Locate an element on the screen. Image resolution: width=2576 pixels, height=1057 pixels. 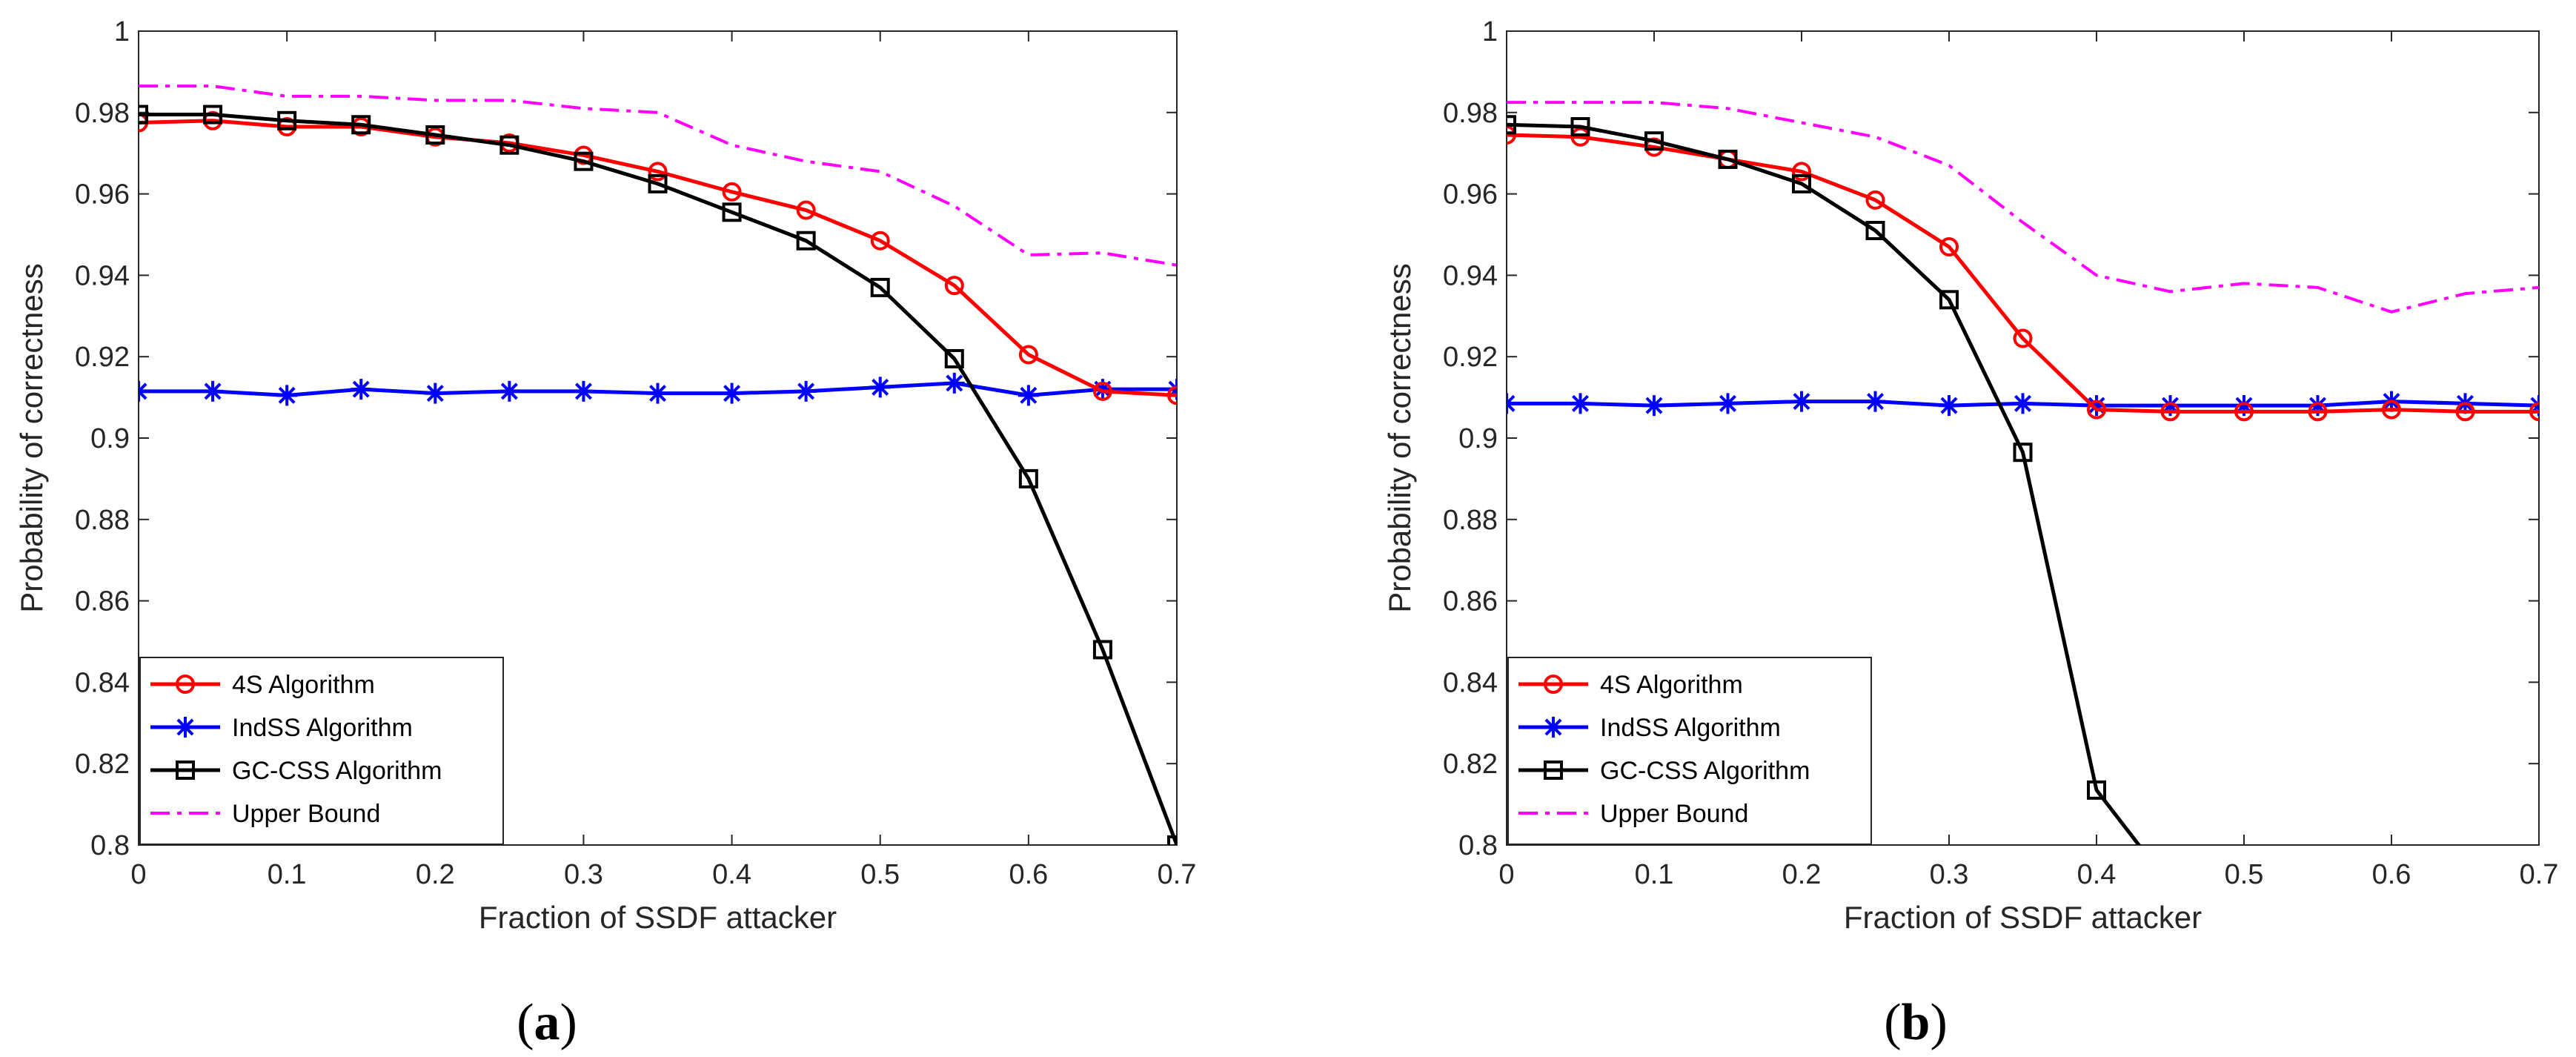
y-tick-label: 0.82 is located at coordinates (1470, 764).